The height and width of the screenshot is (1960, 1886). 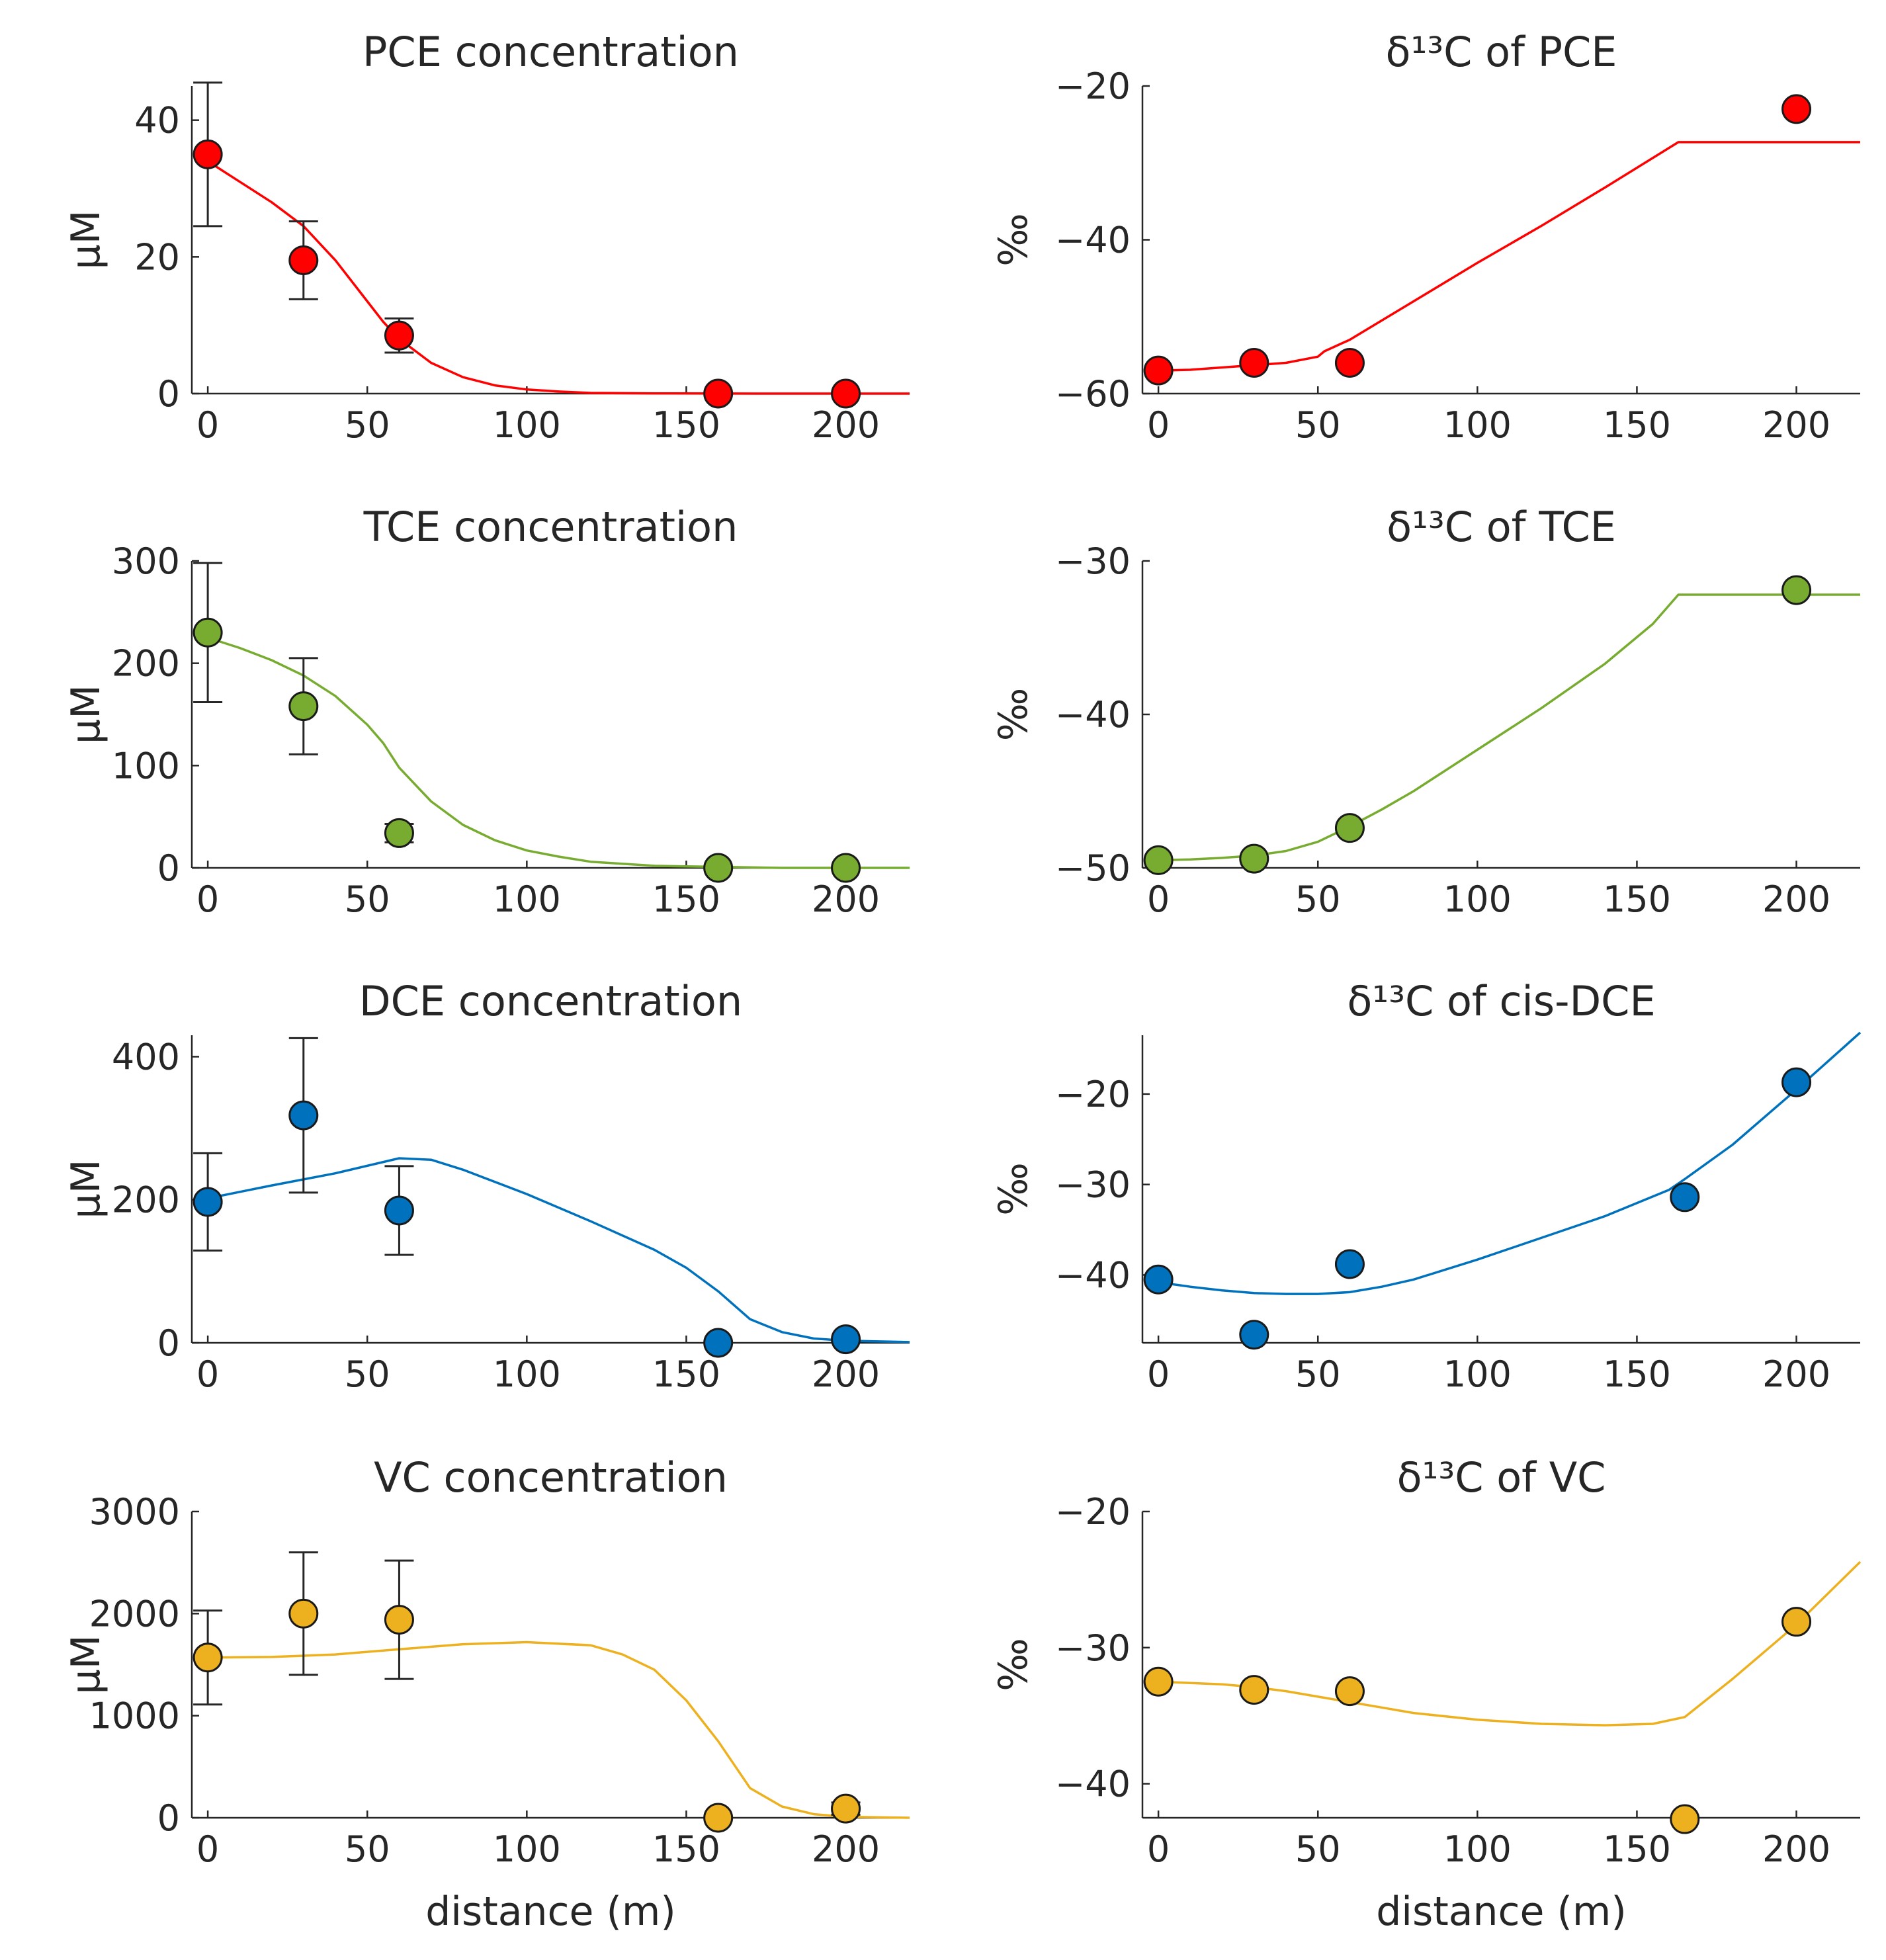 I want to click on y-tick-label: 100, so click(x=146, y=766).